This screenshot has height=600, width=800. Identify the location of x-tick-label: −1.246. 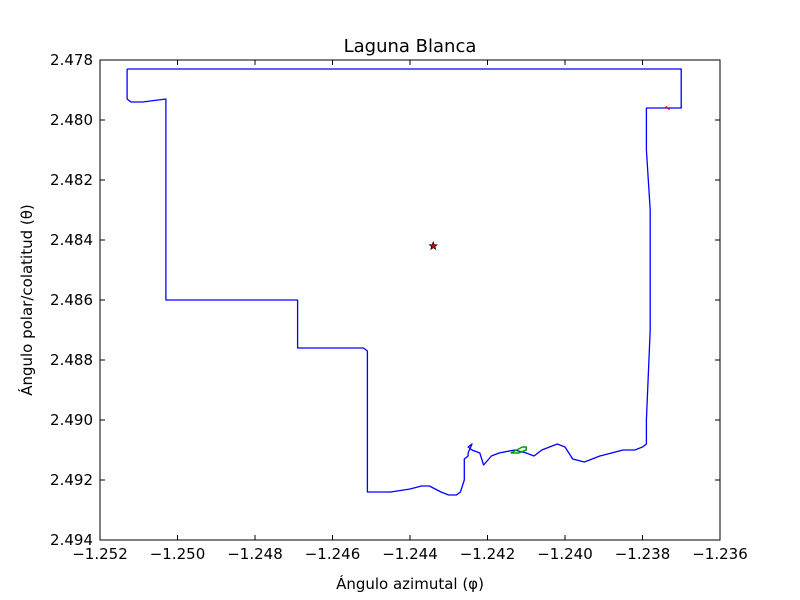
(333, 554).